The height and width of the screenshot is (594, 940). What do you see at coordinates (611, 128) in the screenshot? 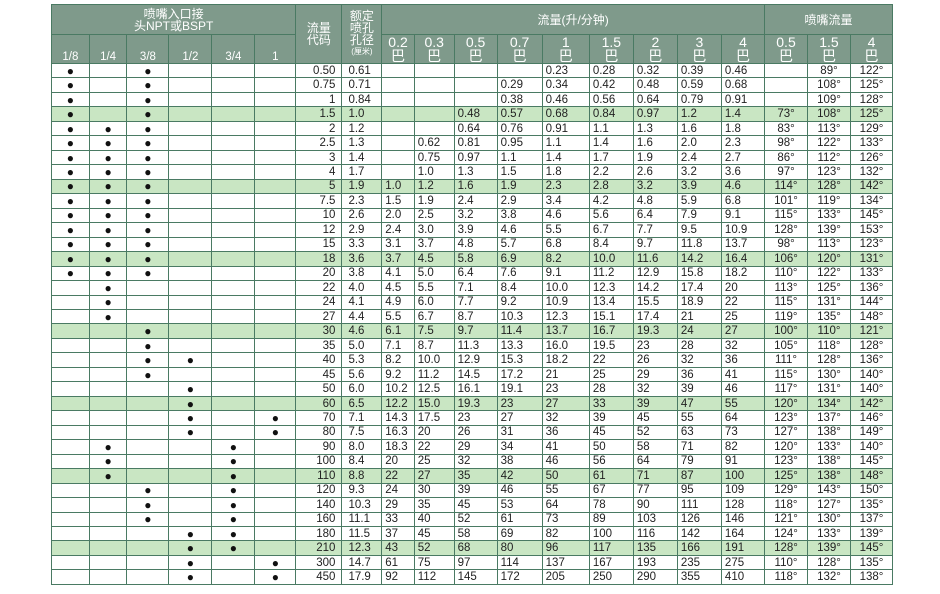
I see `flow-value-cell: 1.1` at bounding box center [611, 128].